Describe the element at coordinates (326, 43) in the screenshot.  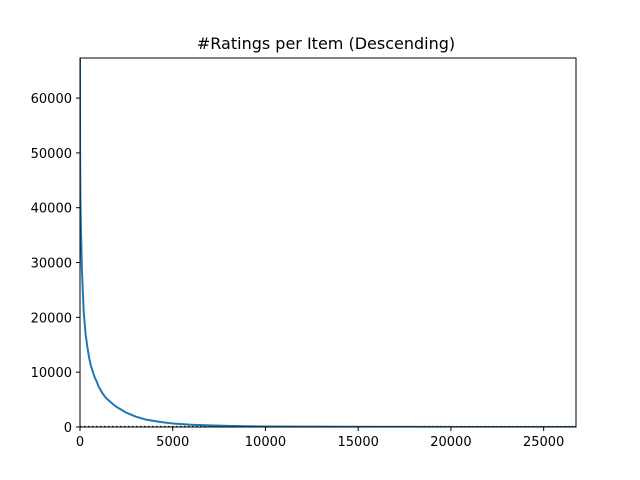
I see `chart-title: #Ratings per Item (Descending)` at that location.